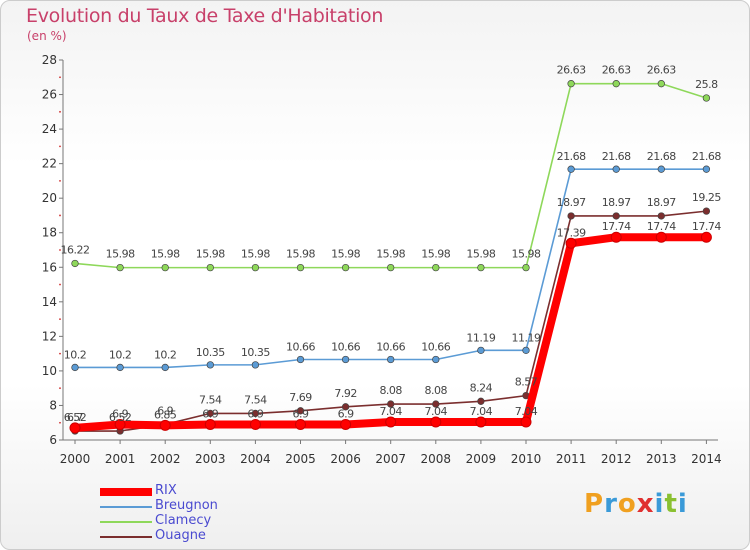 Image resolution: width=750 pixels, height=550 pixels. I want to click on chart-title: Evolution du Taux de Taxe d'Habitation, so click(205, 16).